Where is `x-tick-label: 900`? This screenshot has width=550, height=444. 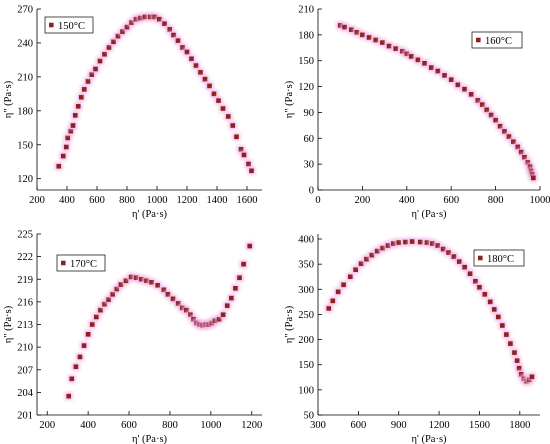 x-tick-label: 900 is located at coordinates (399, 425).